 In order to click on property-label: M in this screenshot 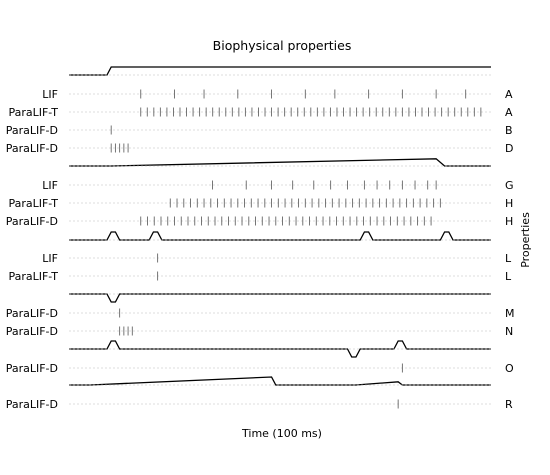, I will do `click(510, 313)`.